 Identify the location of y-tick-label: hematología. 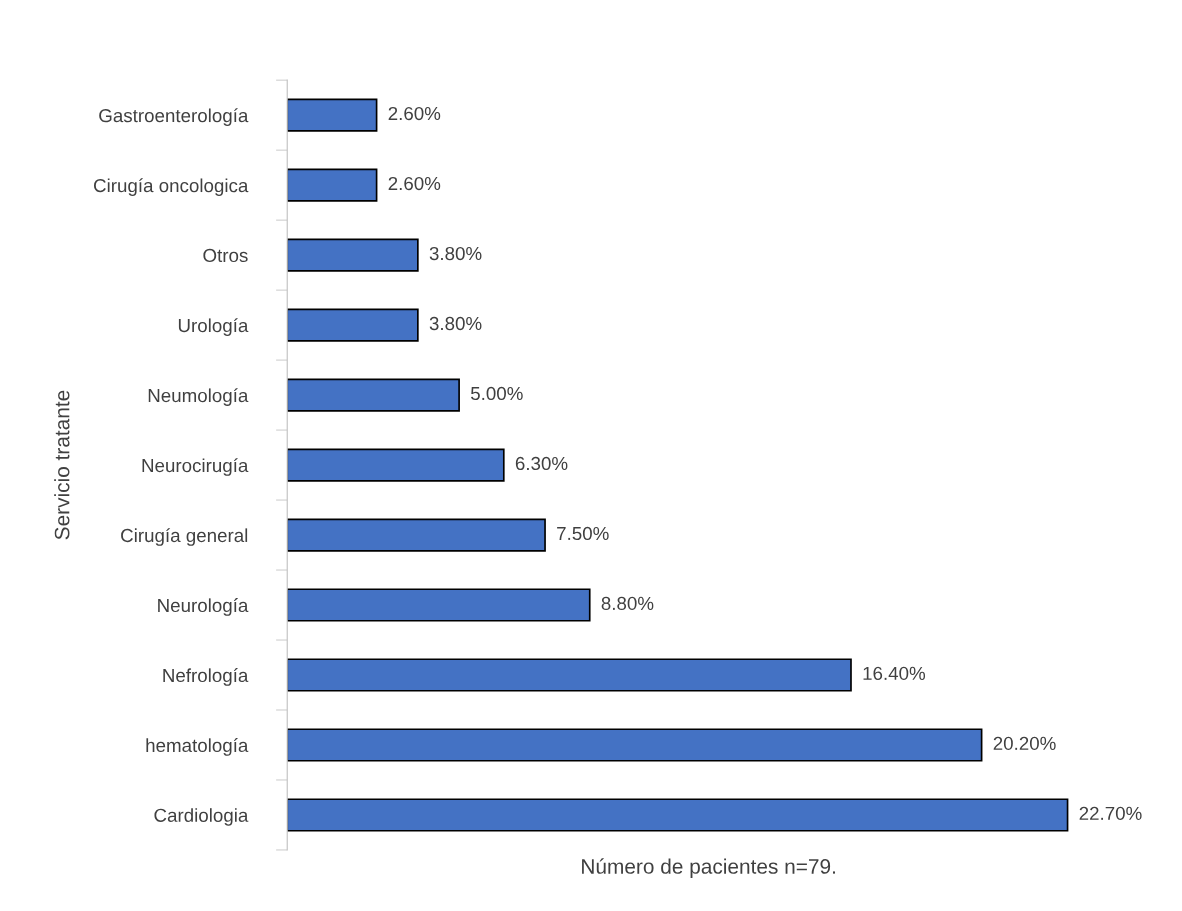
(197, 747).